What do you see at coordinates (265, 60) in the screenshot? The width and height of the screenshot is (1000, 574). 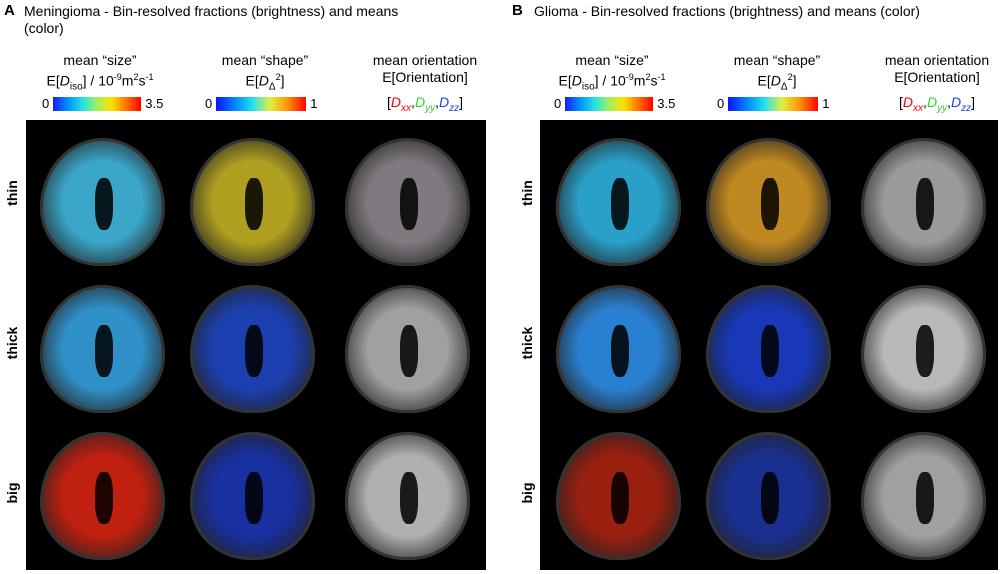 I see `panel-a-shape-title: mean “shape”` at bounding box center [265, 60].